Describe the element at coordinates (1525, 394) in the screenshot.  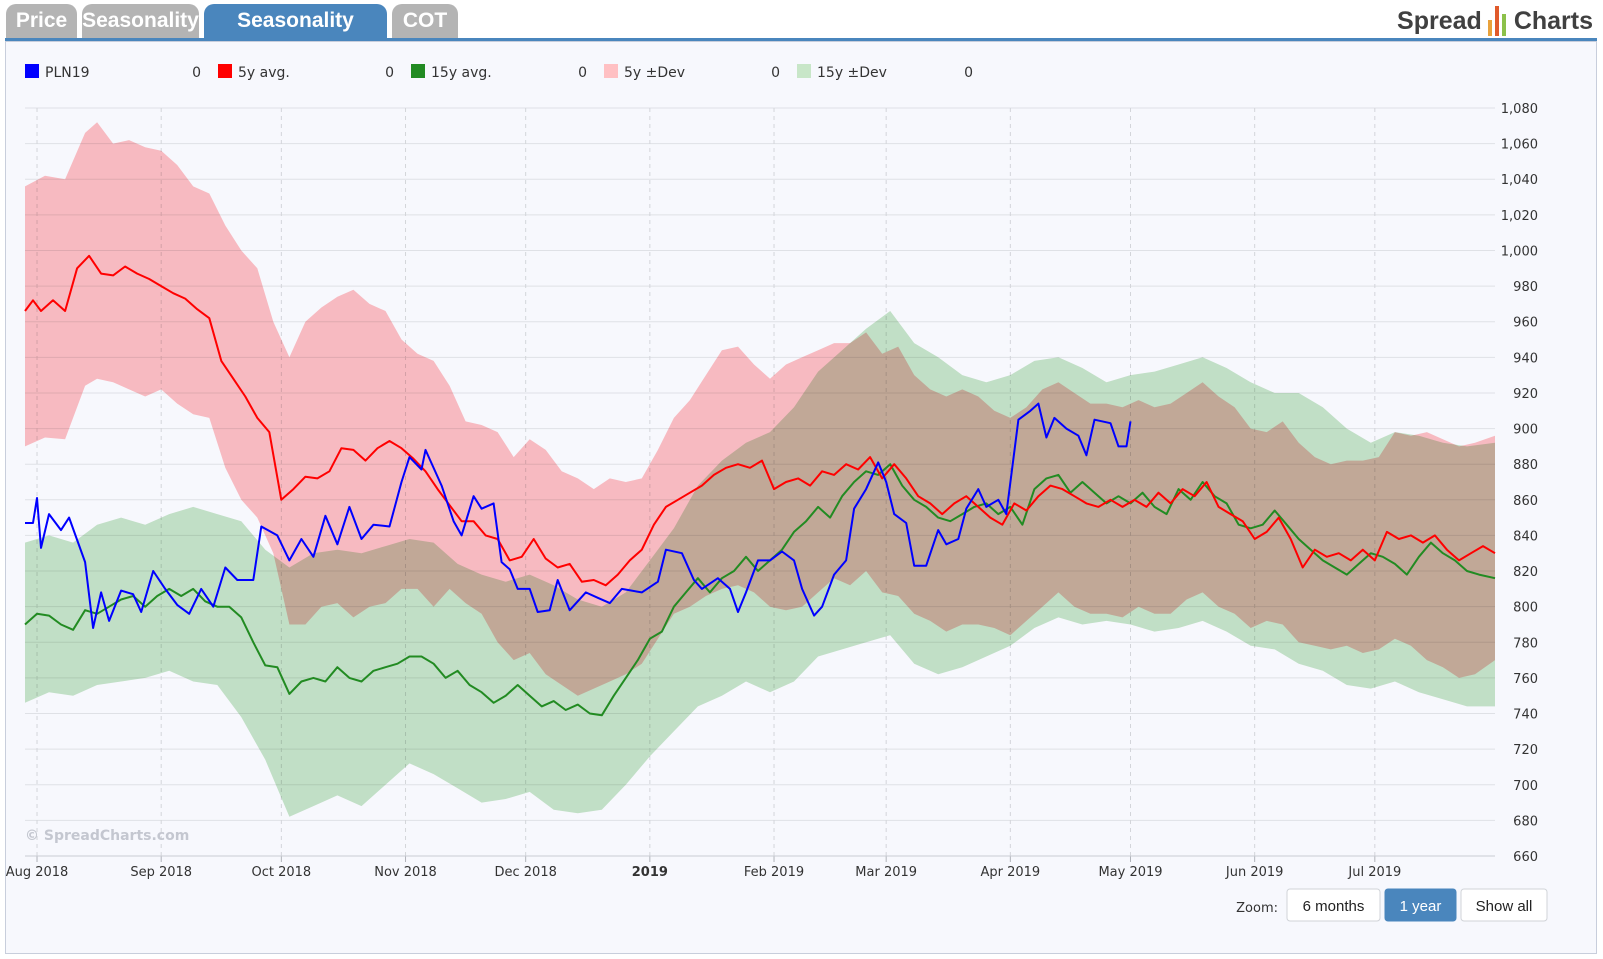
I see `y-tick-label: 920` at that location.